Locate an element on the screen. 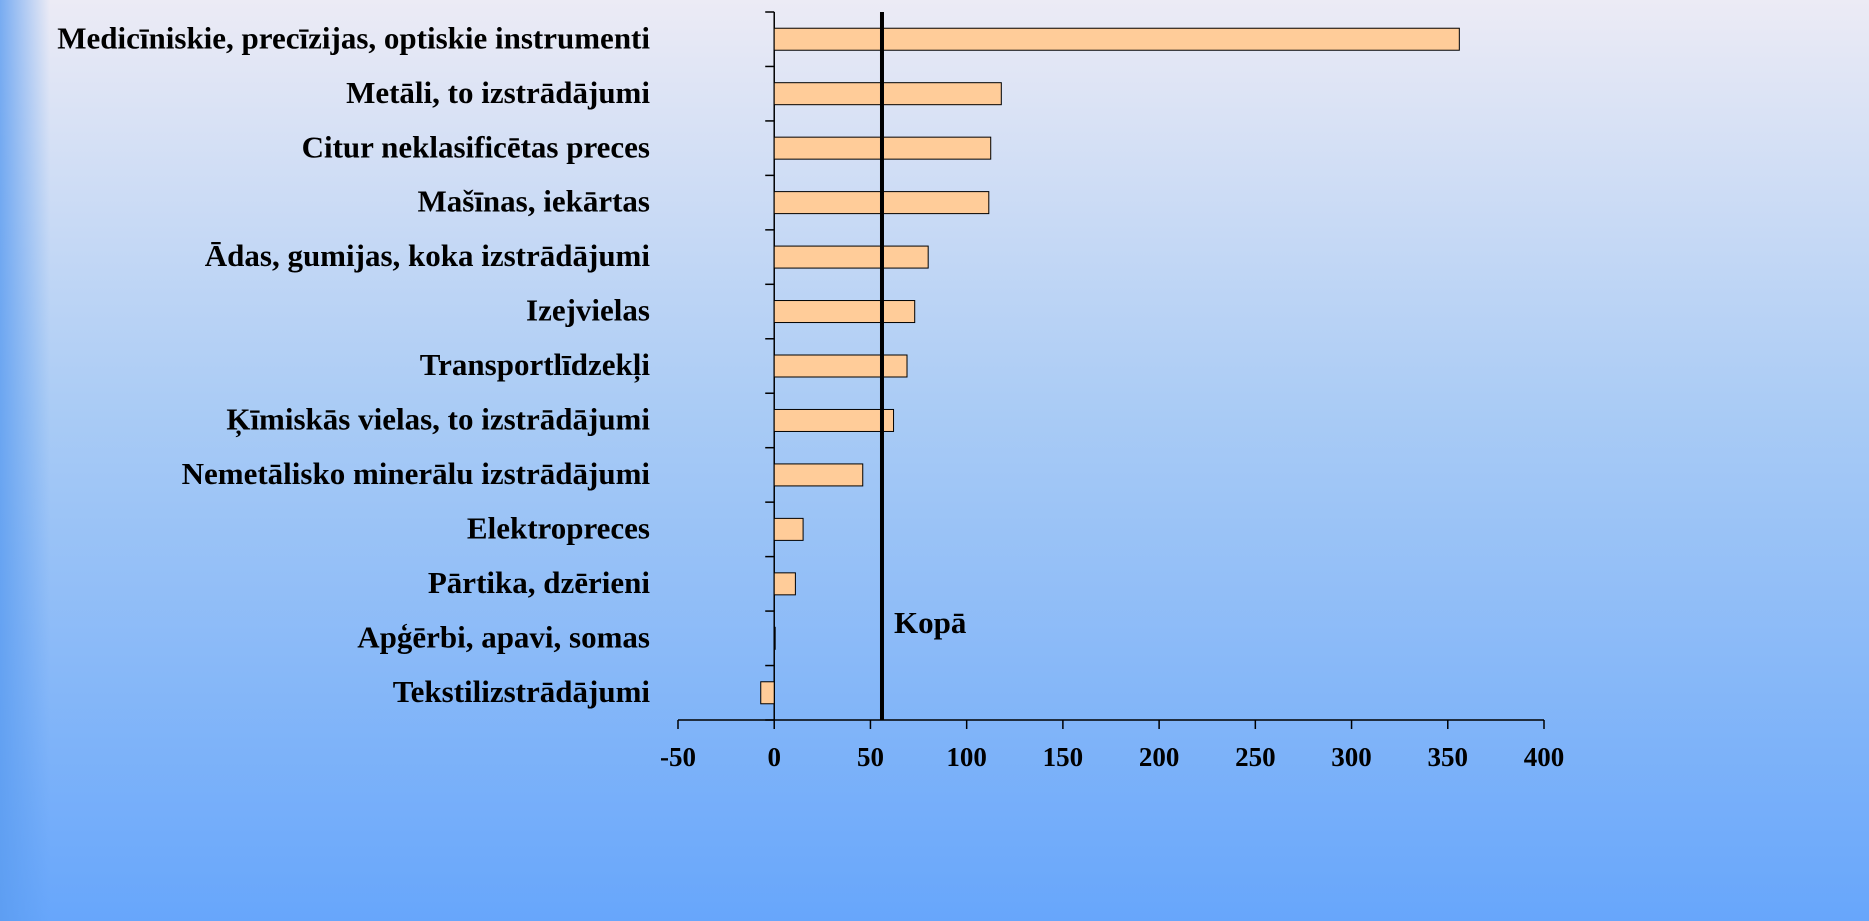  category-label: Ķīmiskās vielas, to izstrādājumi is located at coordinates (438, 420).